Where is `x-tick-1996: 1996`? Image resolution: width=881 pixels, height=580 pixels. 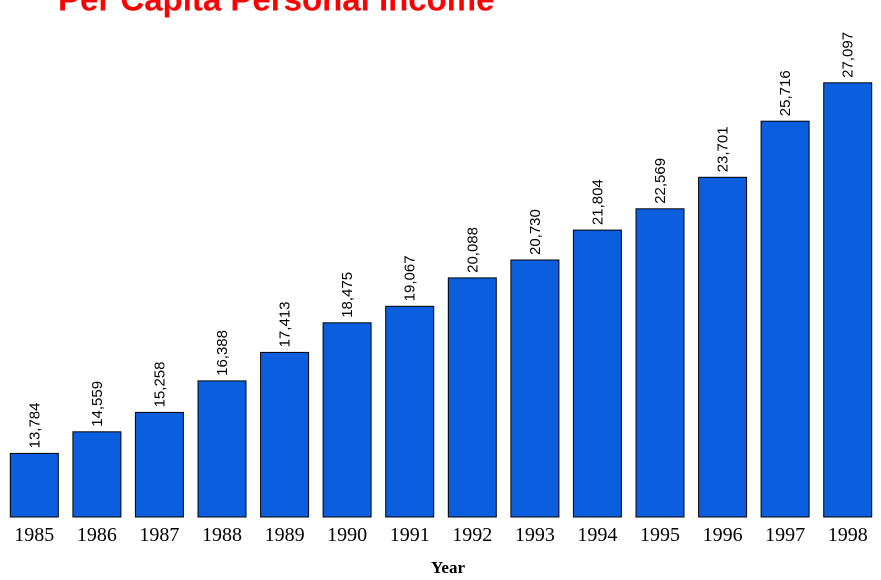
x-tick-1996: 1996 is located at coordinates (723, 535).